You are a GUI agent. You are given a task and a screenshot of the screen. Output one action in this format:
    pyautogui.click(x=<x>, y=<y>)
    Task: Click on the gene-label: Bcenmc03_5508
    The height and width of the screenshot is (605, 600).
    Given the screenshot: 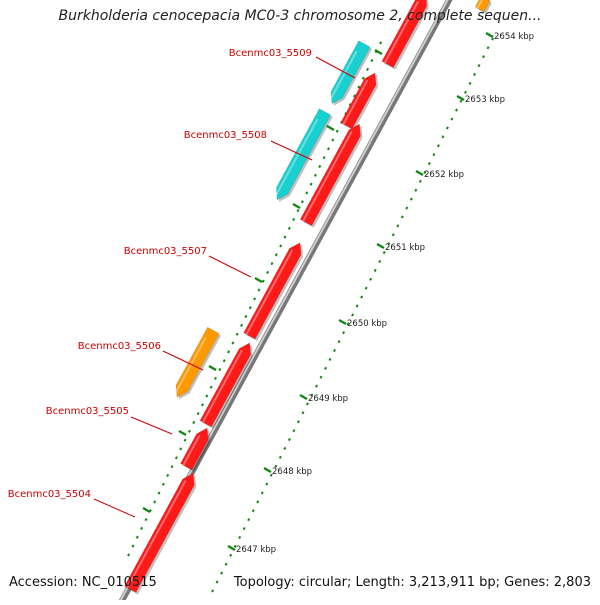 What is the action you would take?
    pyautogui.click(x=225, y=135)
    